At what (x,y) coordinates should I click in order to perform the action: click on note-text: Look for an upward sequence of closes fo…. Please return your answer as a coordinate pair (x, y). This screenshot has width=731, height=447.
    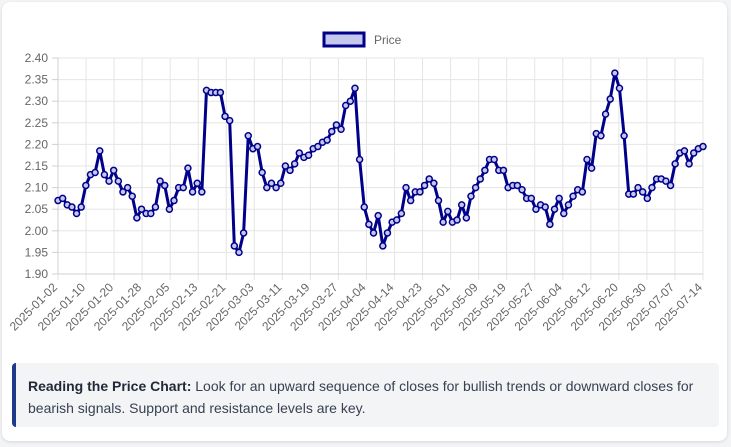
    Looking at the image, I should click on (361, 397).